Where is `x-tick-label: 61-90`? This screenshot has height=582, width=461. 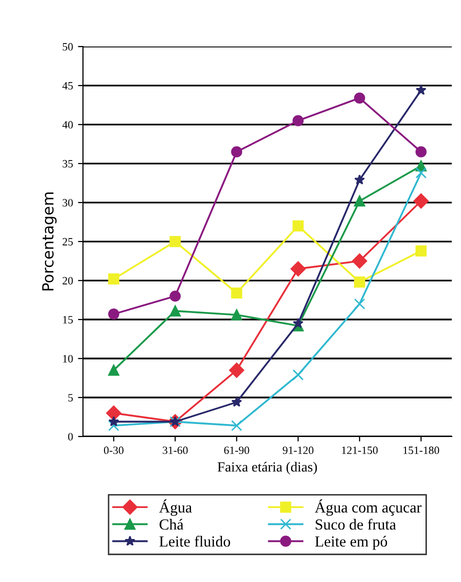 x-tick-label: 61-90 is located at coordinates (237, 450).